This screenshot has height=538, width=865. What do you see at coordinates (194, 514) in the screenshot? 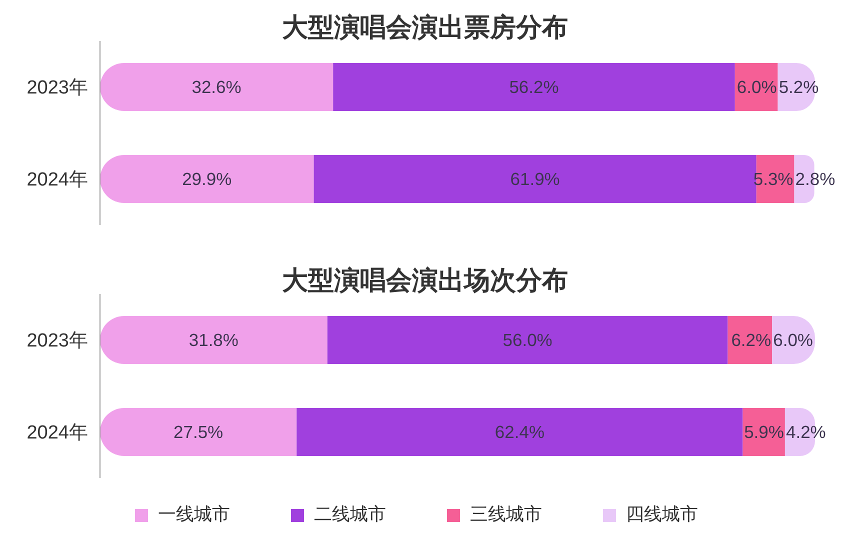
I see `legend-label: 一线城市` at bounding box center [194, 514].